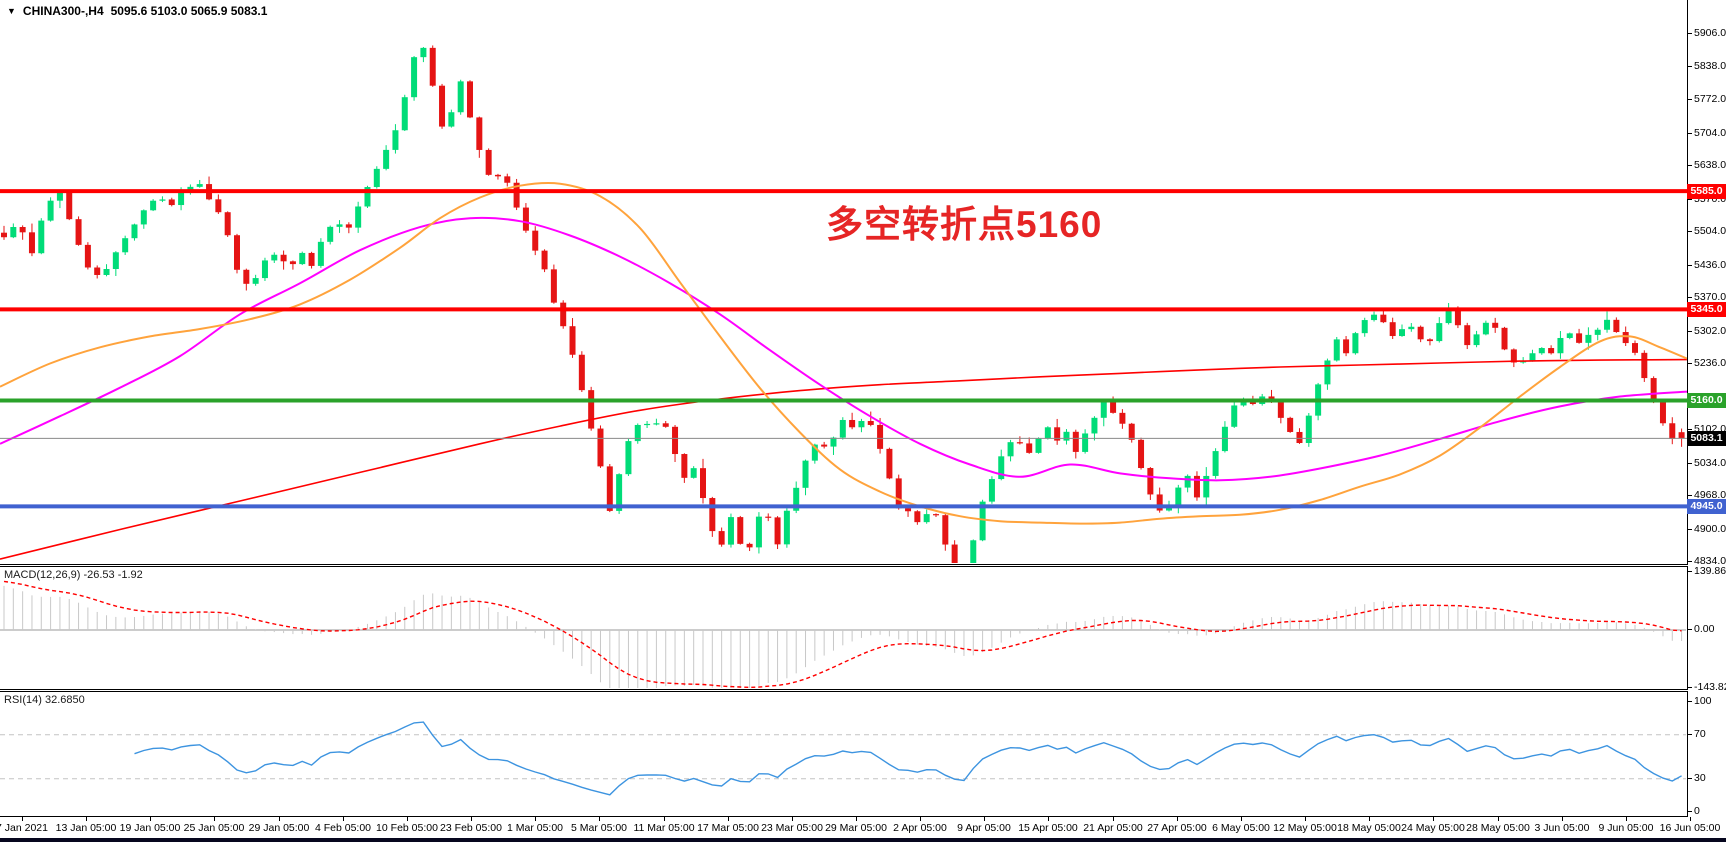 This screenshot has height=842, width=1726. I want to click on rsi-panel: RSI(14) 32.6850, so click(844, 754).